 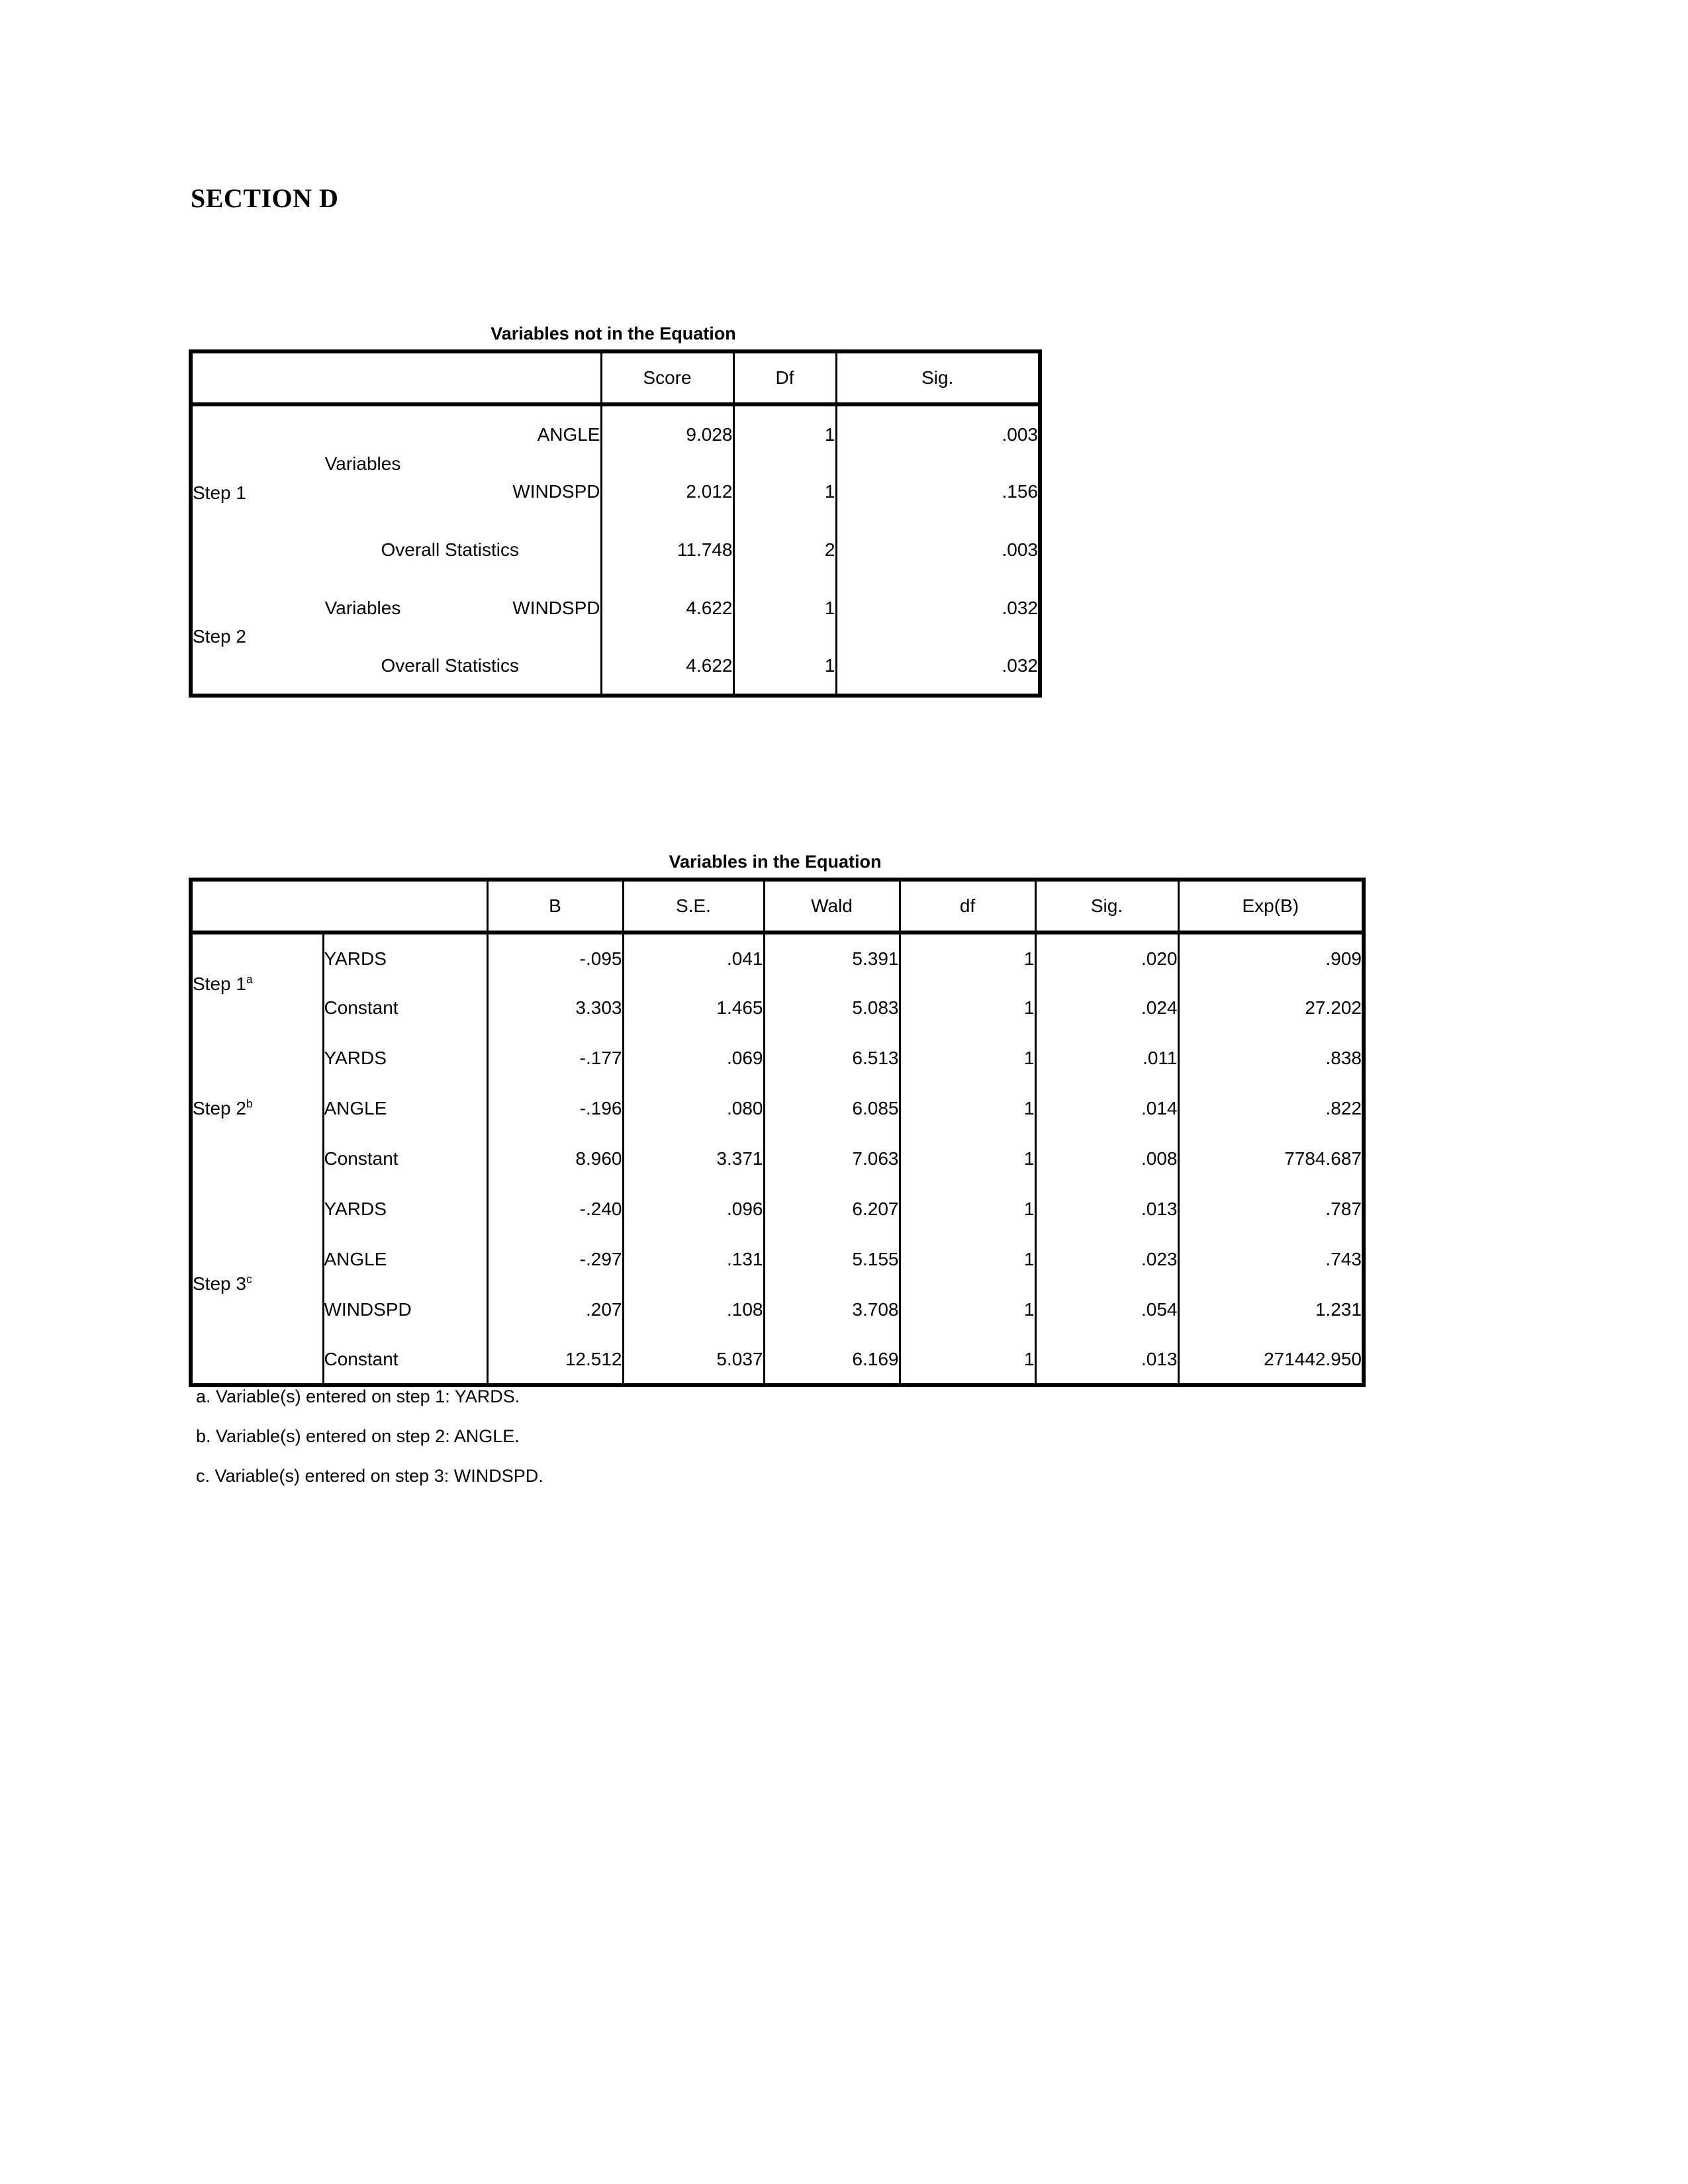 I want to click on table2-wald-value: 6.169, so click(x=831, y=1360).